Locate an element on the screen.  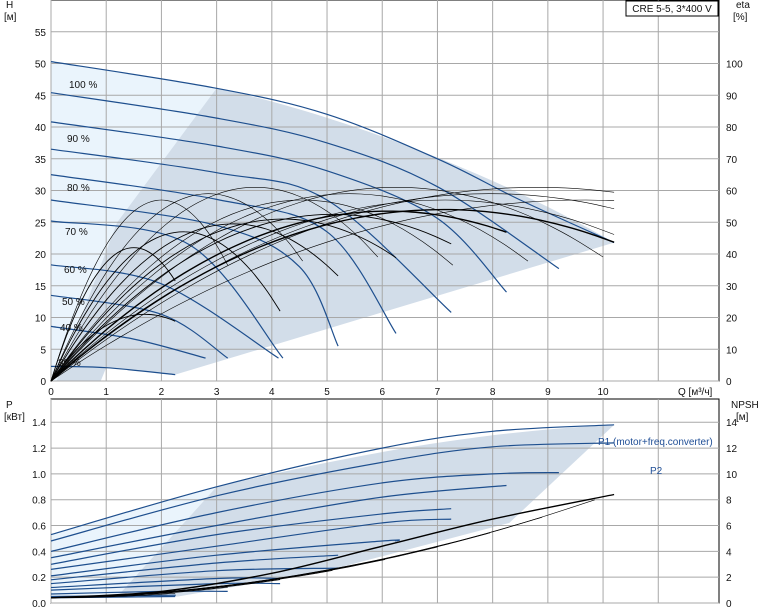
chart-title: CRE 5-5, 3*400 V is located at coordinates (672, 9).